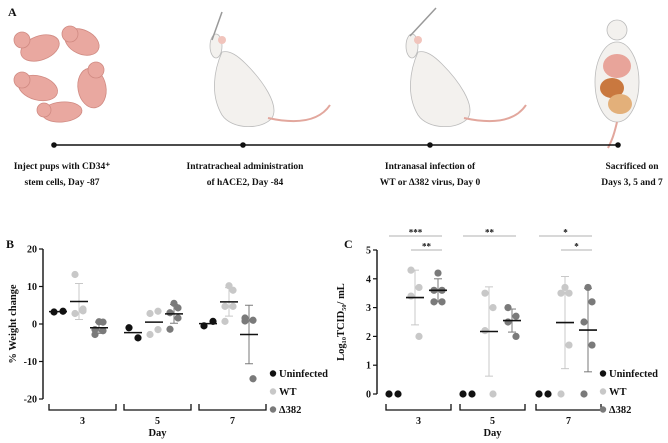 The image size is (668, 443). Describe the element at coordinates (368, 251) in the screenshot. I see `y-tick-label: 5` at that location.